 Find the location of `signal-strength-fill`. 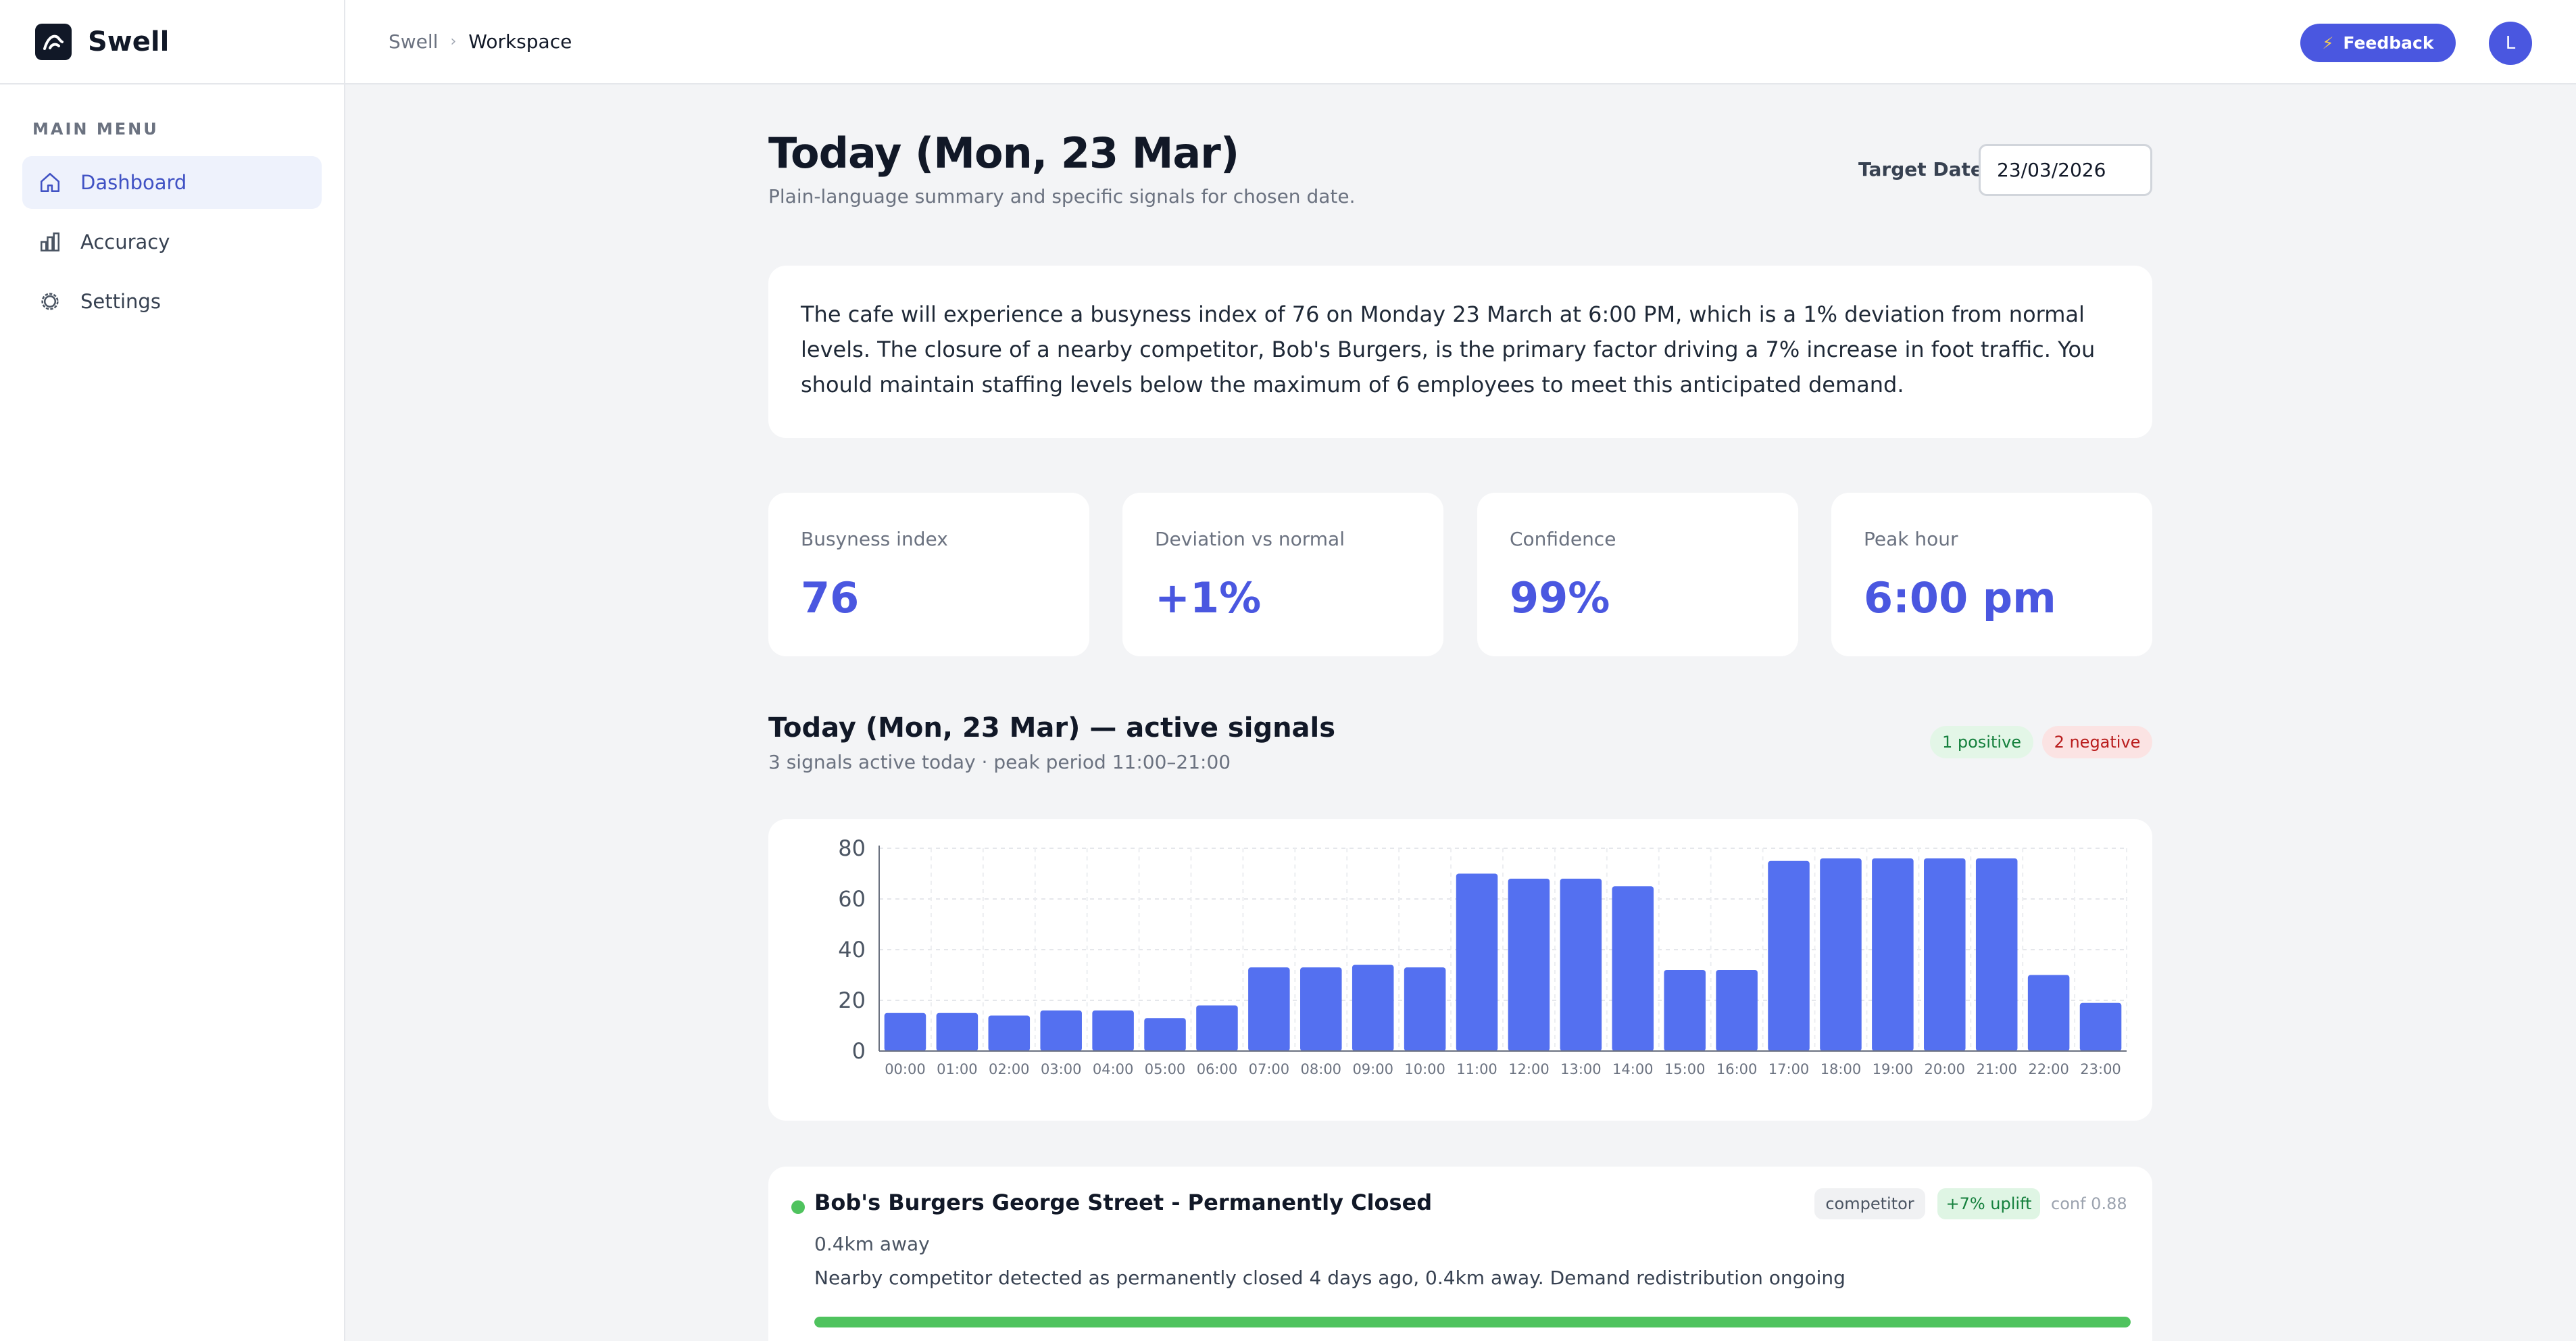

signal-strength-fill is located at coordinates (1473, 1322).